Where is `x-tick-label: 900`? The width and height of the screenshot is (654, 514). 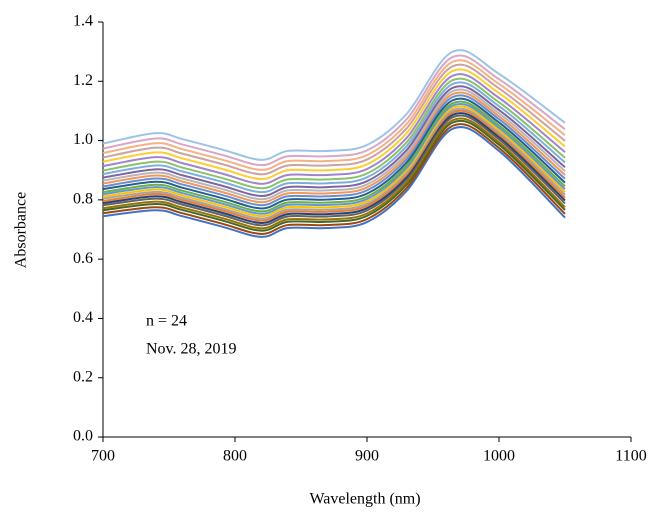 x-tick-label: 900 is located at coordinates (367, 456).